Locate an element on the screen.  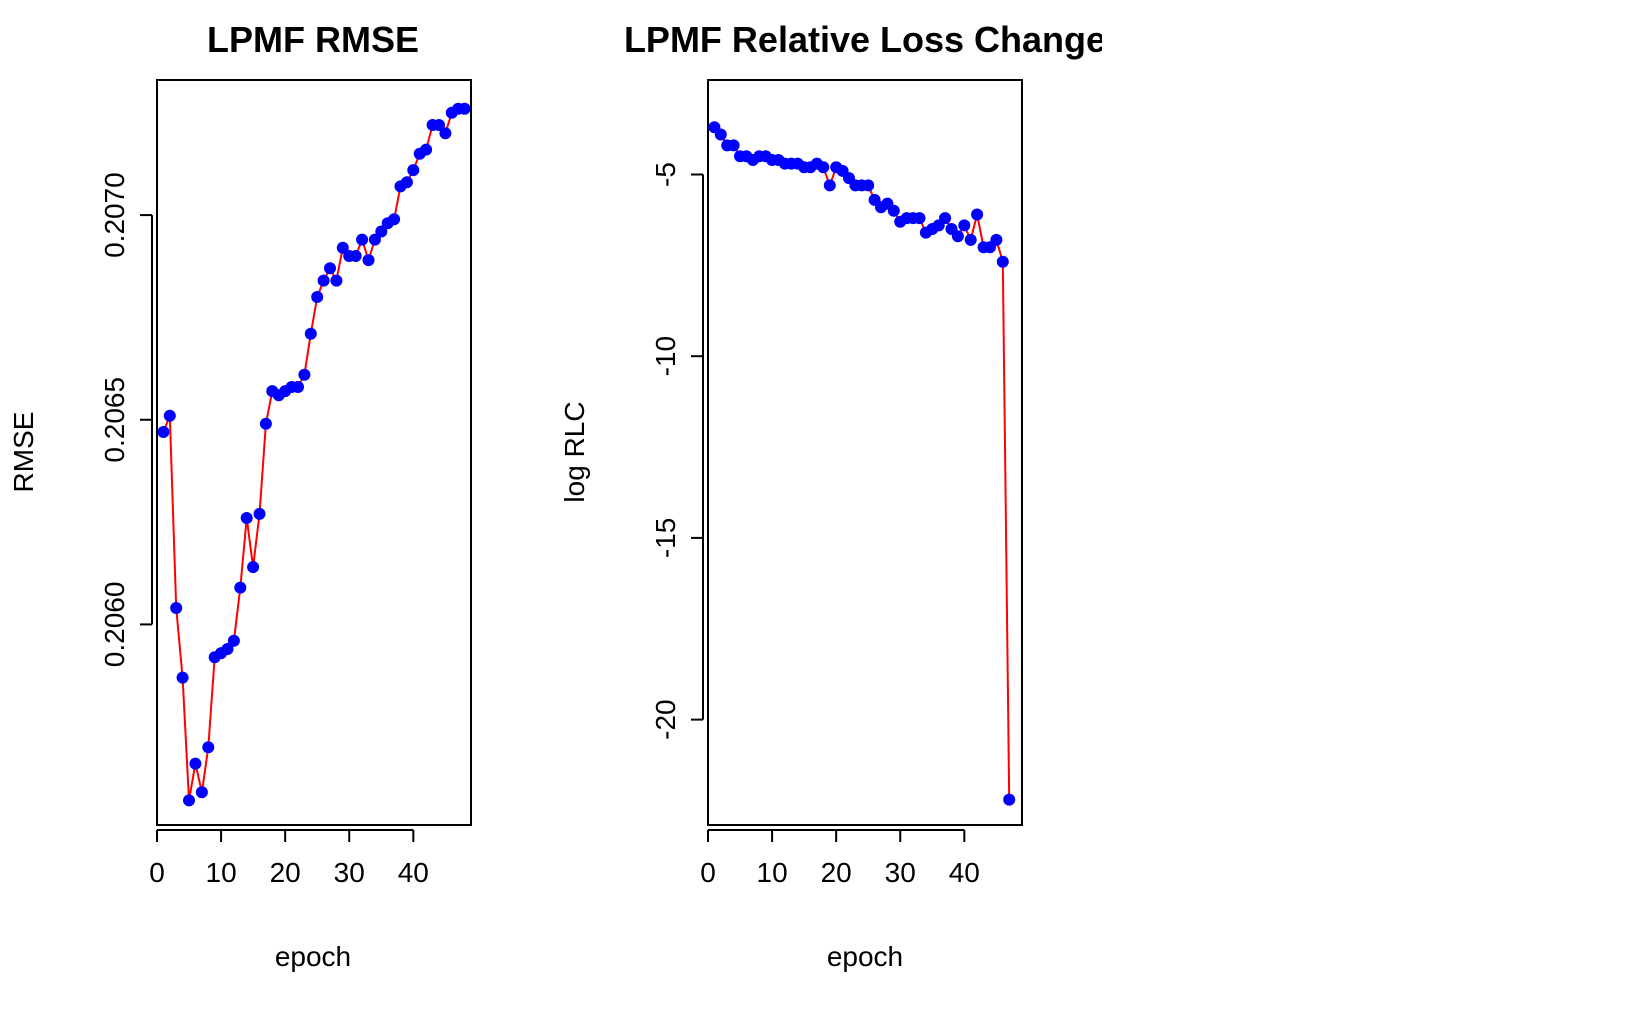
y-tick-label: -10 is located at coordinates (665, 356).